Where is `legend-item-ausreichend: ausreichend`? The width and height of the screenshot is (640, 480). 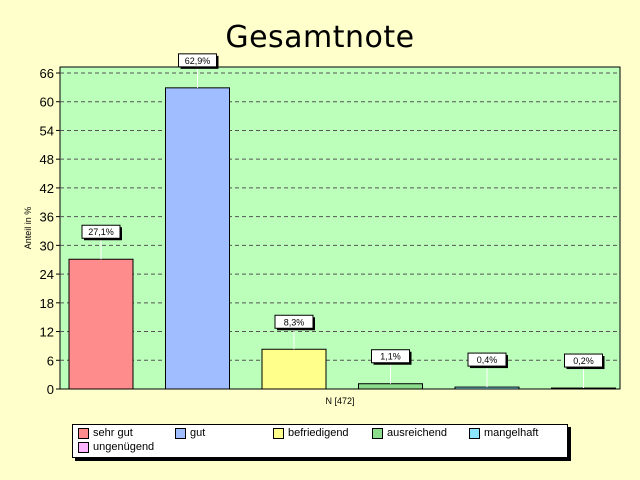
legend-item-ausreichend: ausreichend is located at coordinates (409, 433).